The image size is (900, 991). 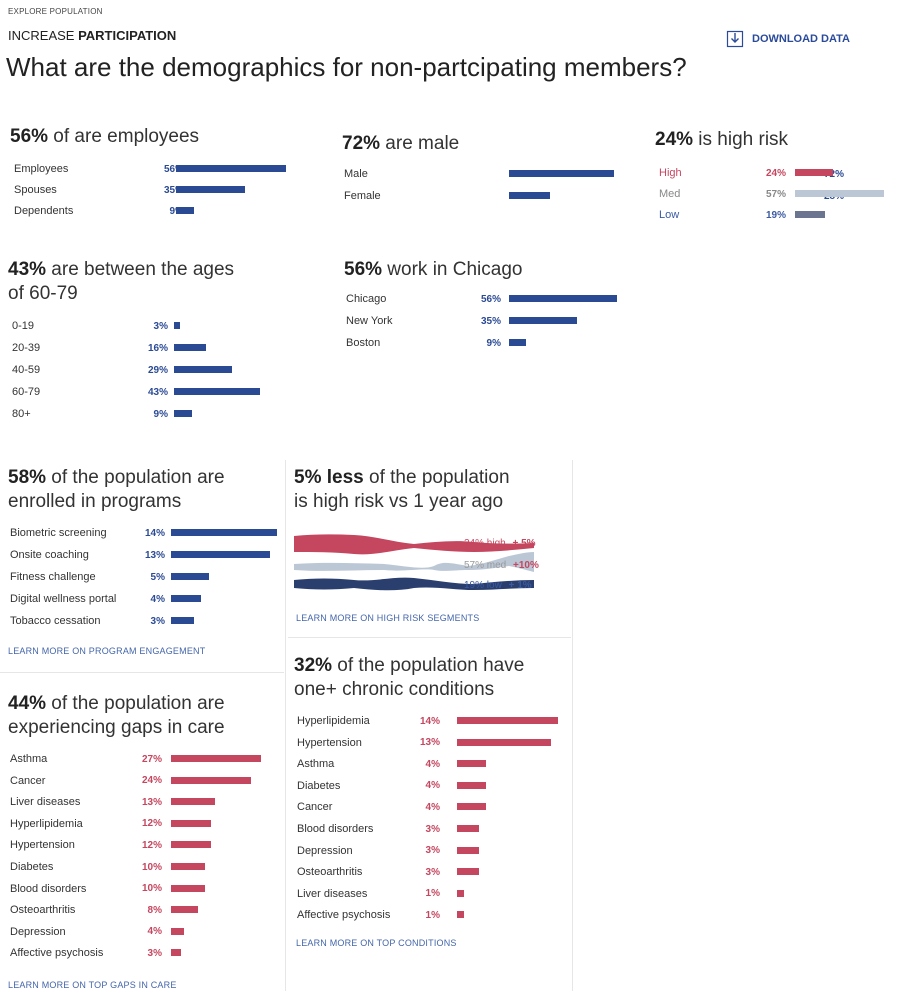 What do you see at coordinates (154, 555) in the screenshot?
I see `programs-row-percent: 13%` at bounding box center [154, 555].